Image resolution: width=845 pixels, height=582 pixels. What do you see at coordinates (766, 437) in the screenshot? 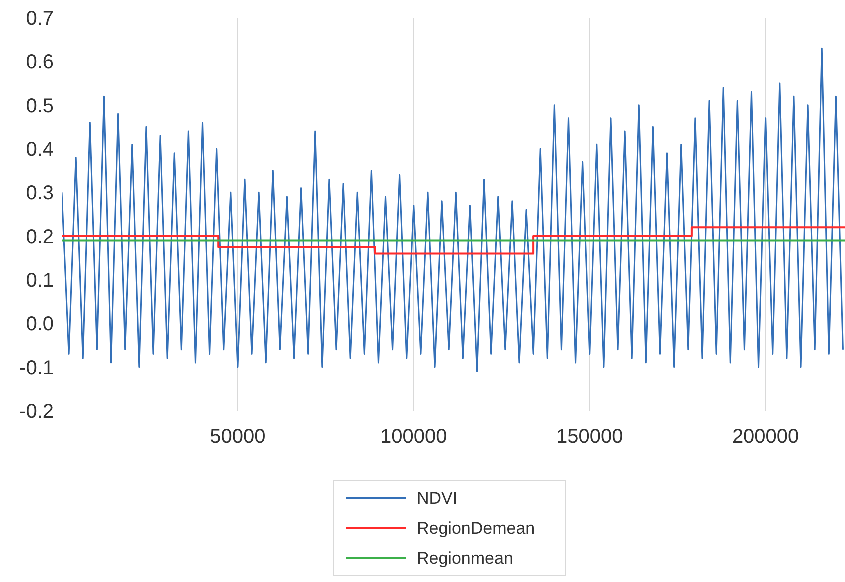
I see `x-tick-label: 200000` at bounding box center [766, 437].